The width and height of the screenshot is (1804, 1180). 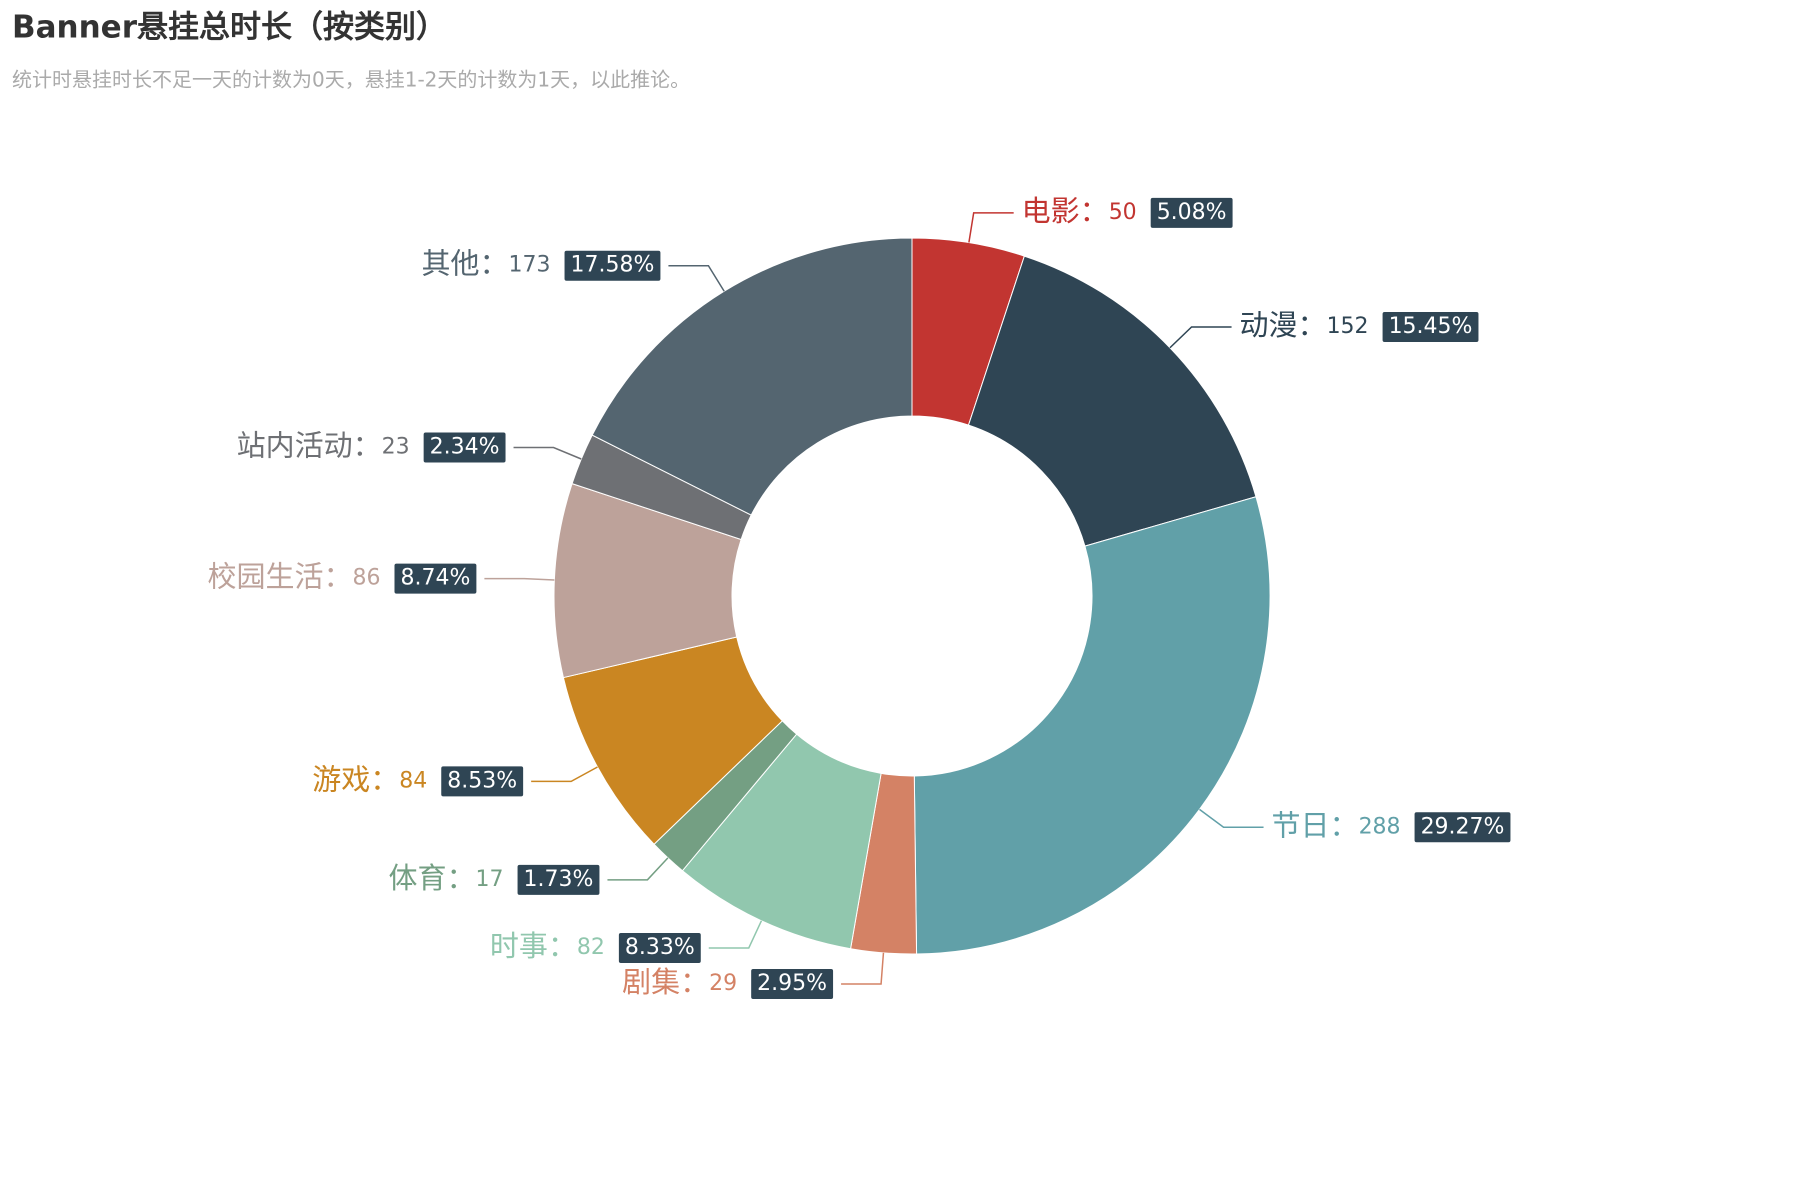 I want to click on label-name: 校园生活：, so click(x=279, y=577).